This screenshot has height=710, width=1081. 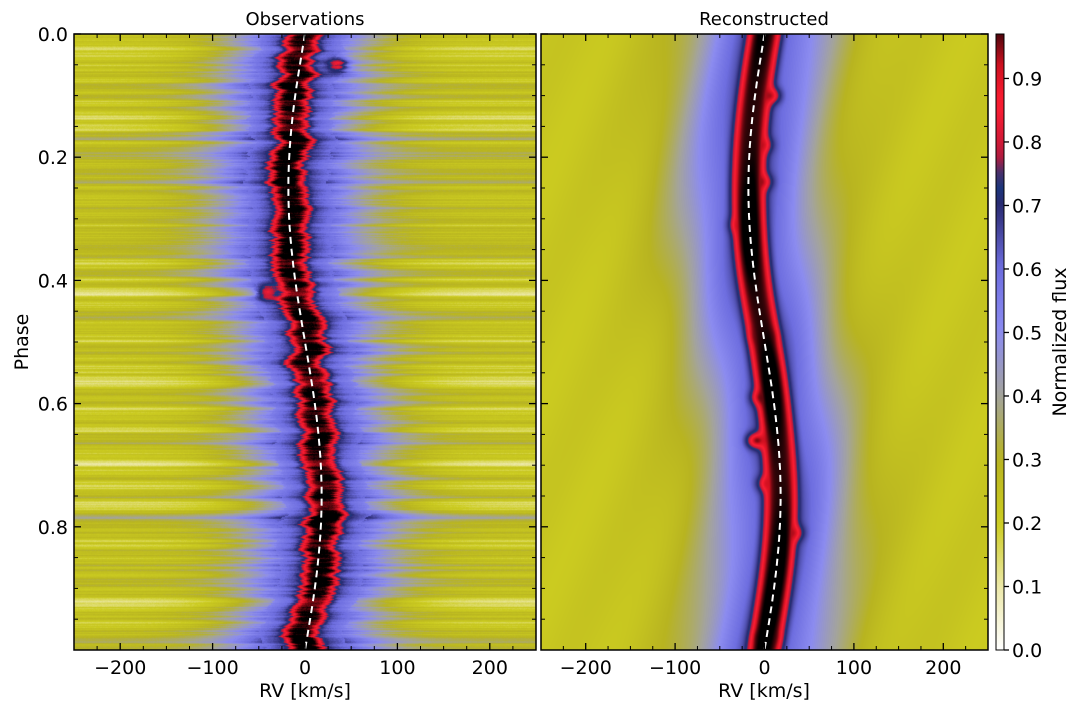 What do you see at coordinates (53, 528) in the screenshot?
I see `y-tick-label: 0.8` at bounding box center [53, 528].